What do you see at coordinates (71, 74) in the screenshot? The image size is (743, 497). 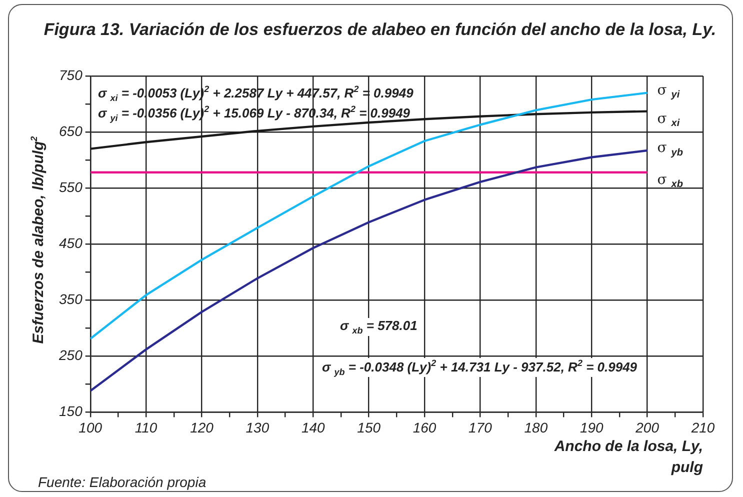 I see `y-tick-label: 750` at bounding box center [71, 74].